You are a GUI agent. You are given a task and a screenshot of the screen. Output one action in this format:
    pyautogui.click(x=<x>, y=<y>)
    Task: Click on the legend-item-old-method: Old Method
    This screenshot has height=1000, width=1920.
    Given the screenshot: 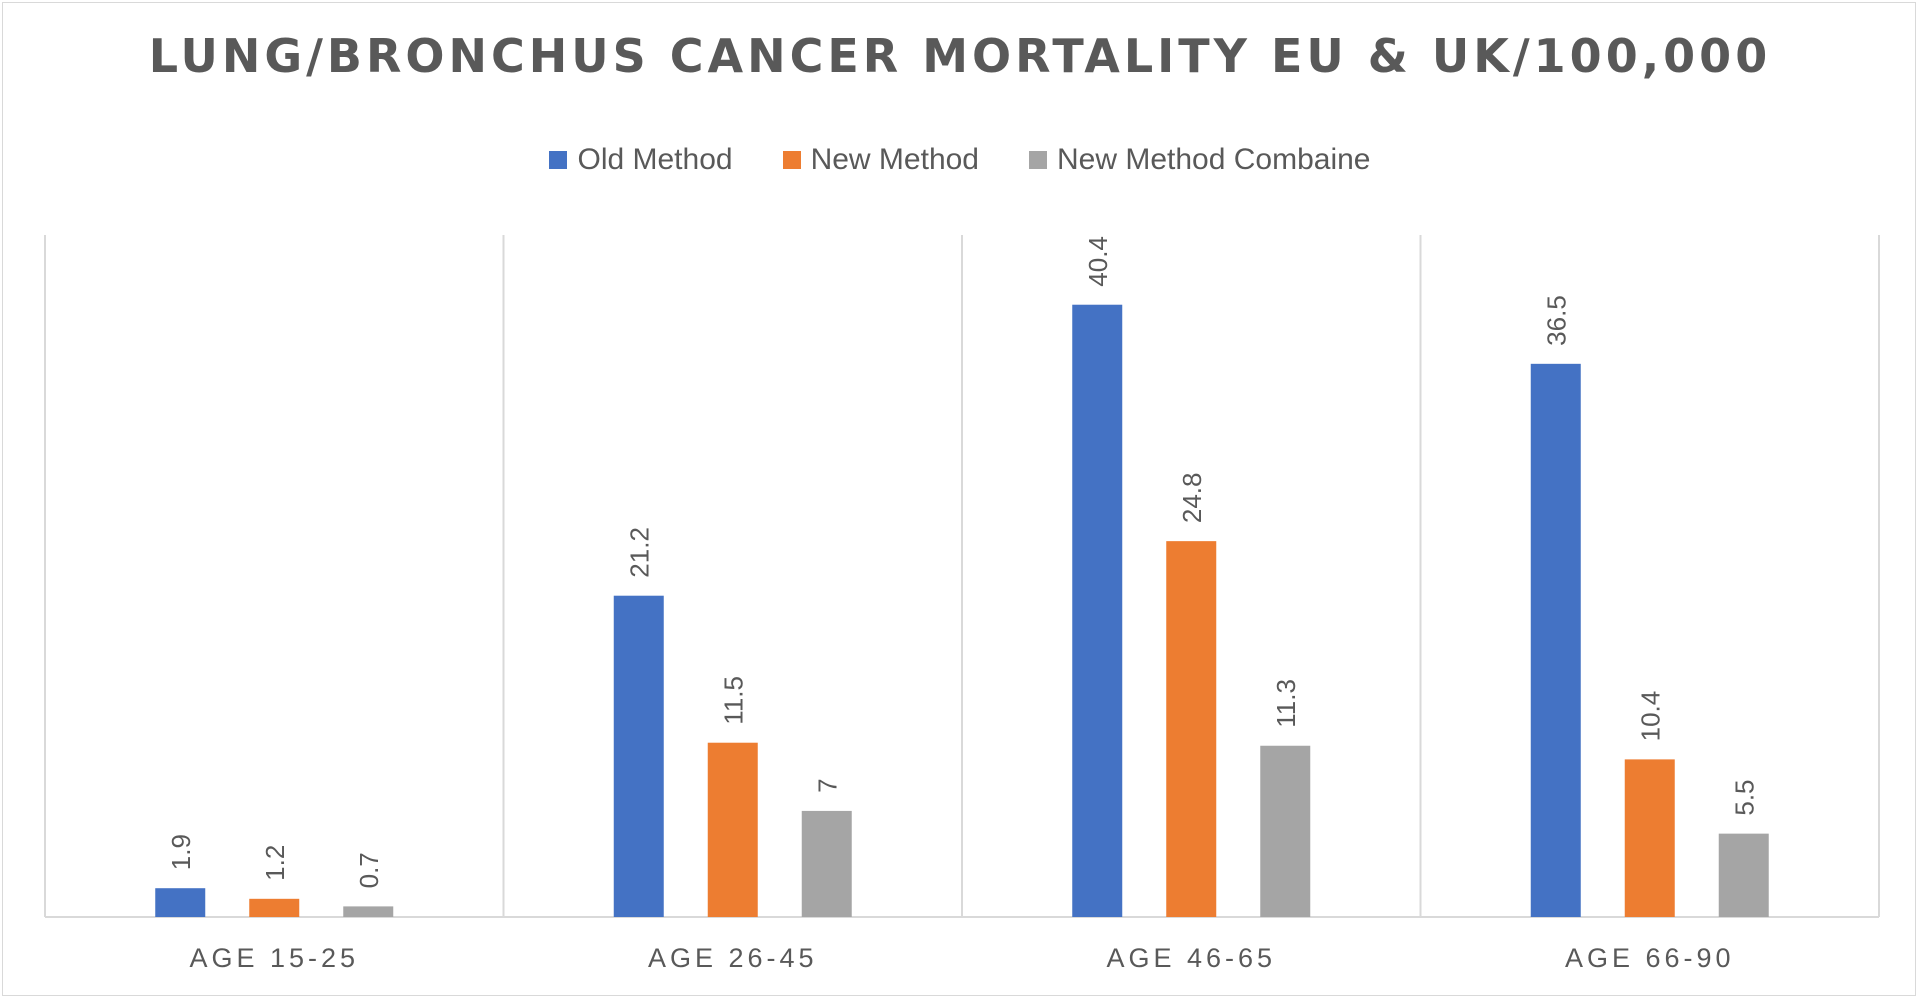 What is the action you would take?
    pyautogui.click(x=641, y=160)
    